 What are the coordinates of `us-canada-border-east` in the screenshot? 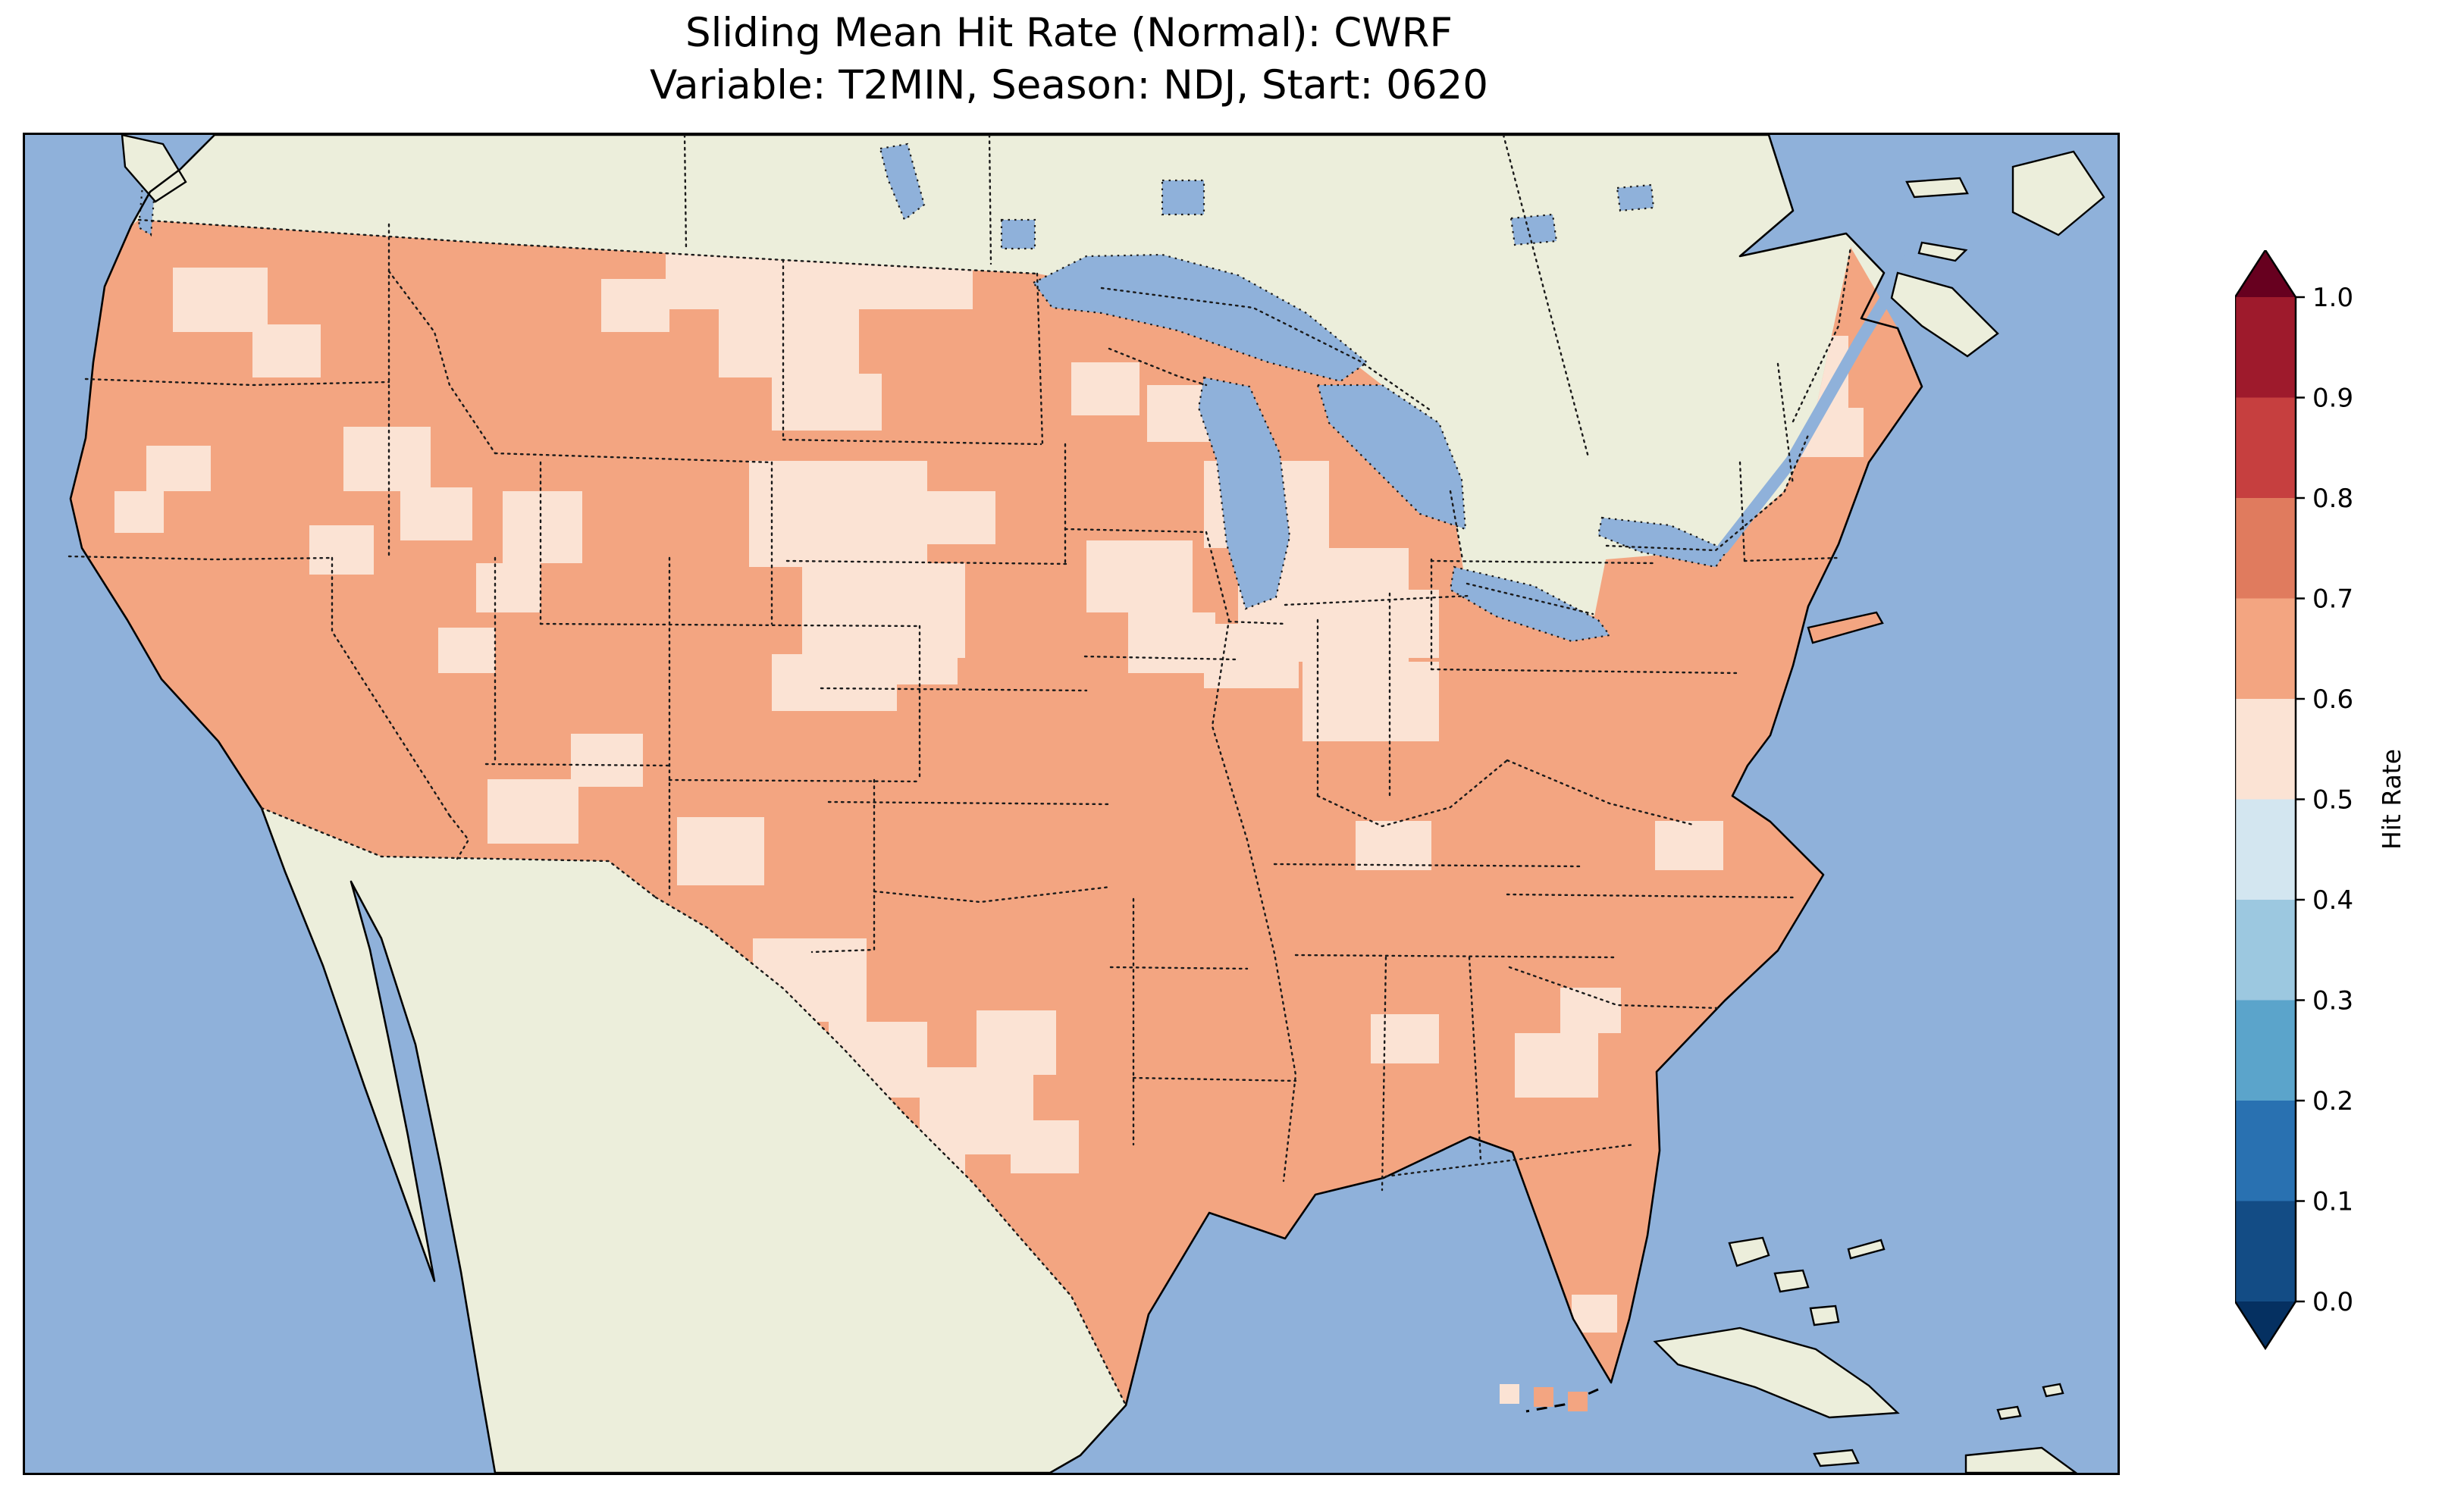 It's located at (1708, 493).